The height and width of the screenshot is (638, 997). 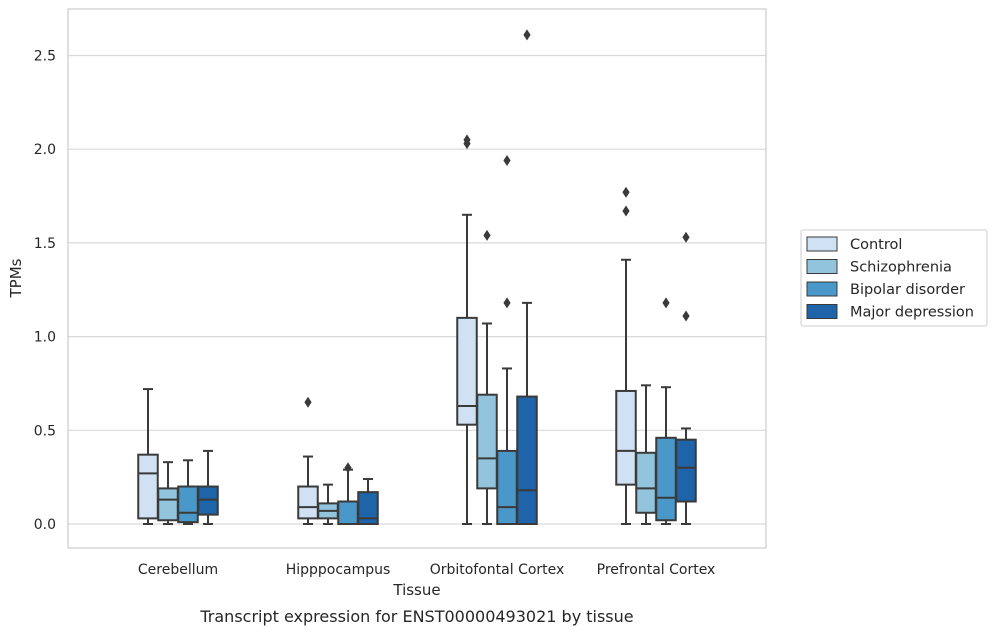 I want to click on legend-label: Schizophrenia, so click(x=901, y=268).